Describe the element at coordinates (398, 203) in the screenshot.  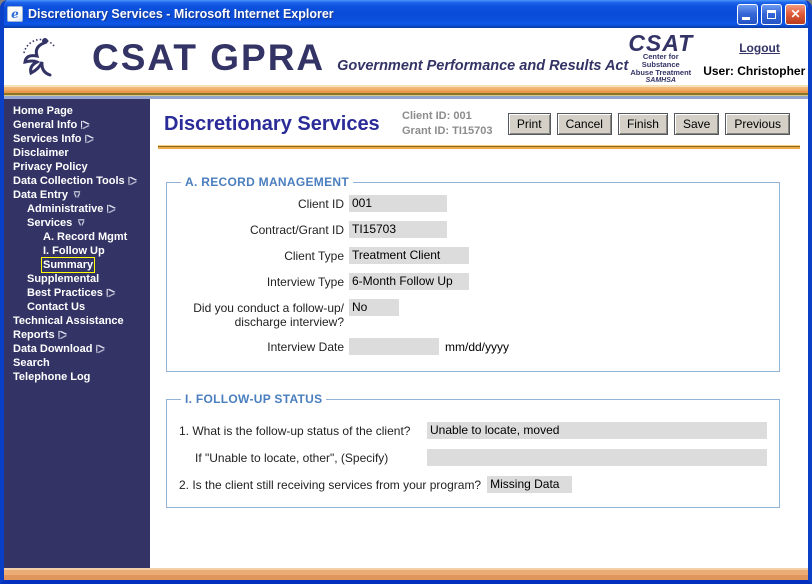
I see `client-id-field: 001` at that location.